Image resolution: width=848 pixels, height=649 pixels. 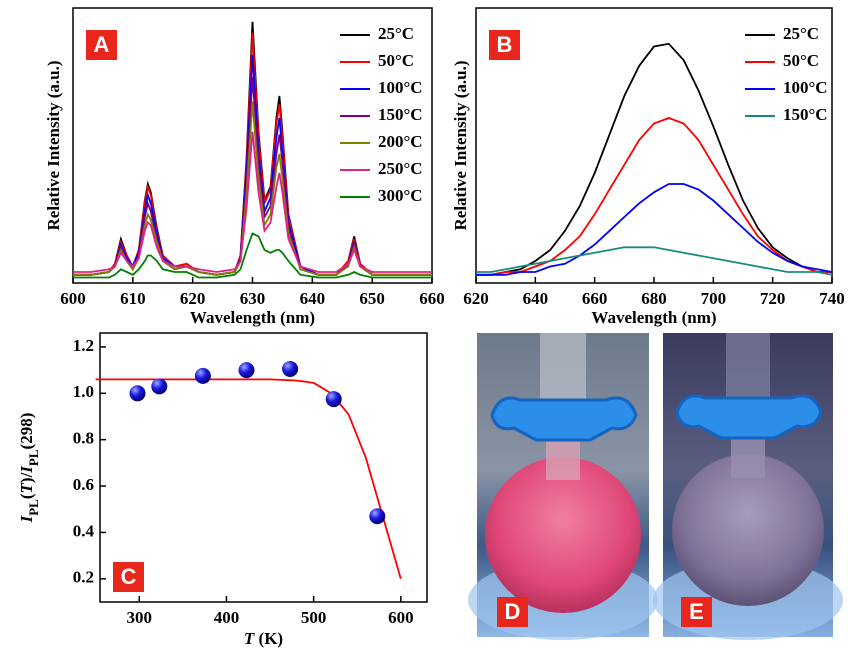 I want to click on legend-label: 300°C, so click(x=400, y=195).